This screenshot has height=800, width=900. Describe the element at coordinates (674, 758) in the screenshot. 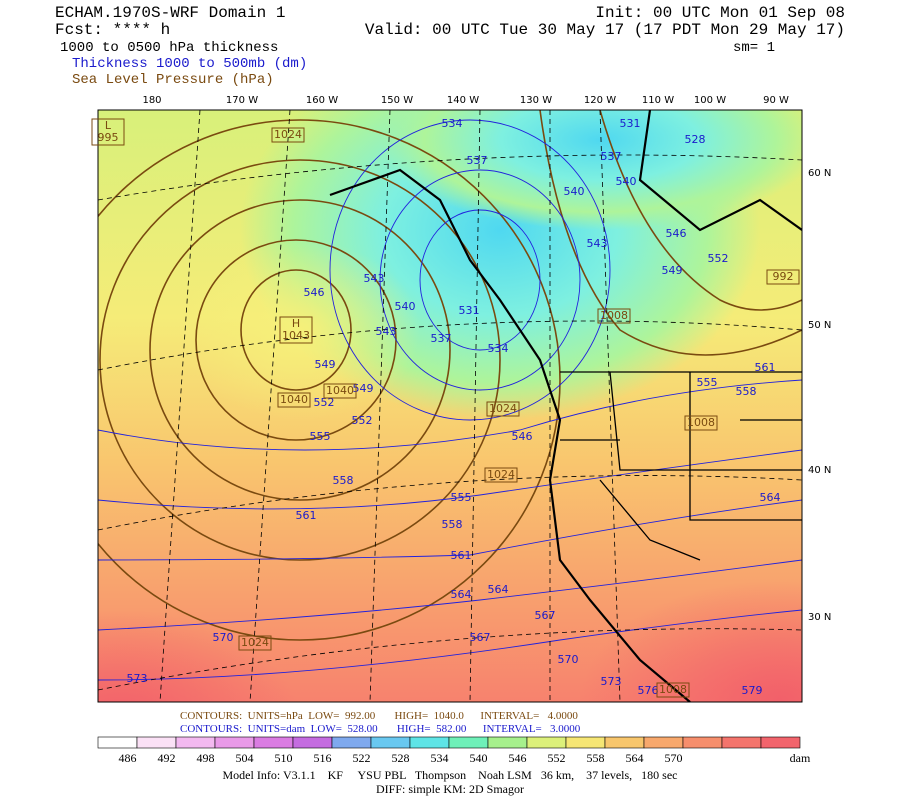

I see `colorbar-label: 570` at that location.